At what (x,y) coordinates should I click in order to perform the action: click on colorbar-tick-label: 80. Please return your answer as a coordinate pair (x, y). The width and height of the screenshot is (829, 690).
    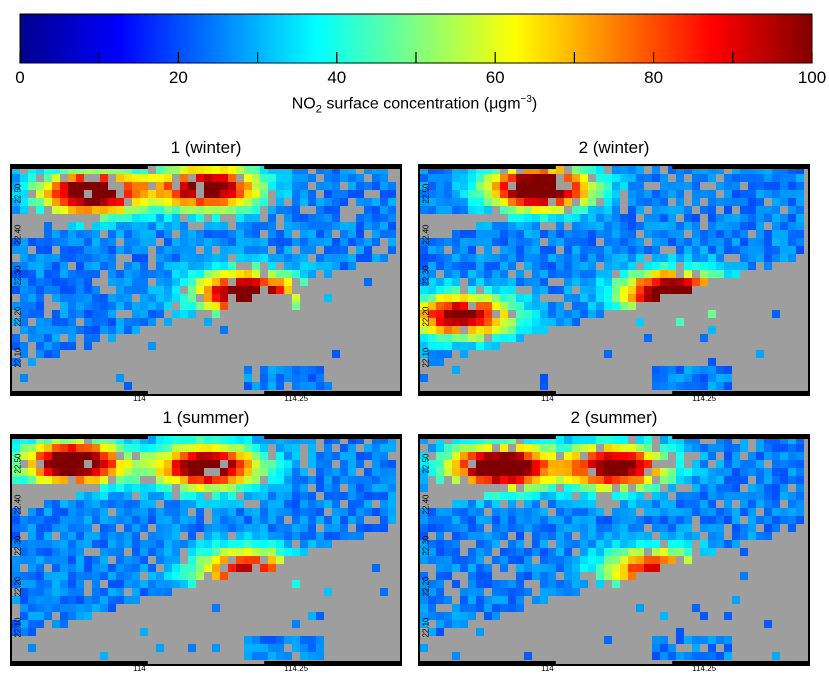
    Looking at the image, I should click on (654, 77).